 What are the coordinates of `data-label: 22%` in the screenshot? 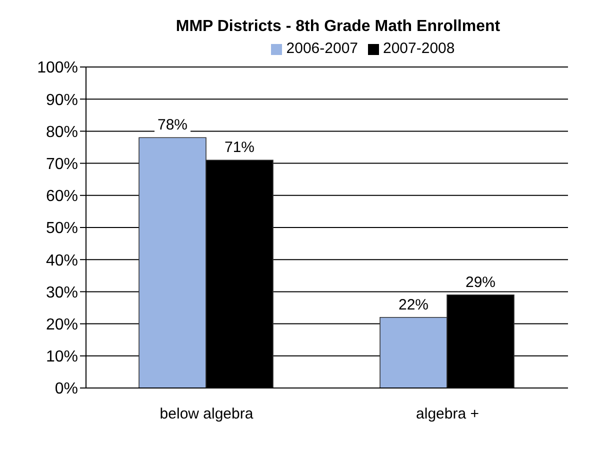 It's located at (413, 305).